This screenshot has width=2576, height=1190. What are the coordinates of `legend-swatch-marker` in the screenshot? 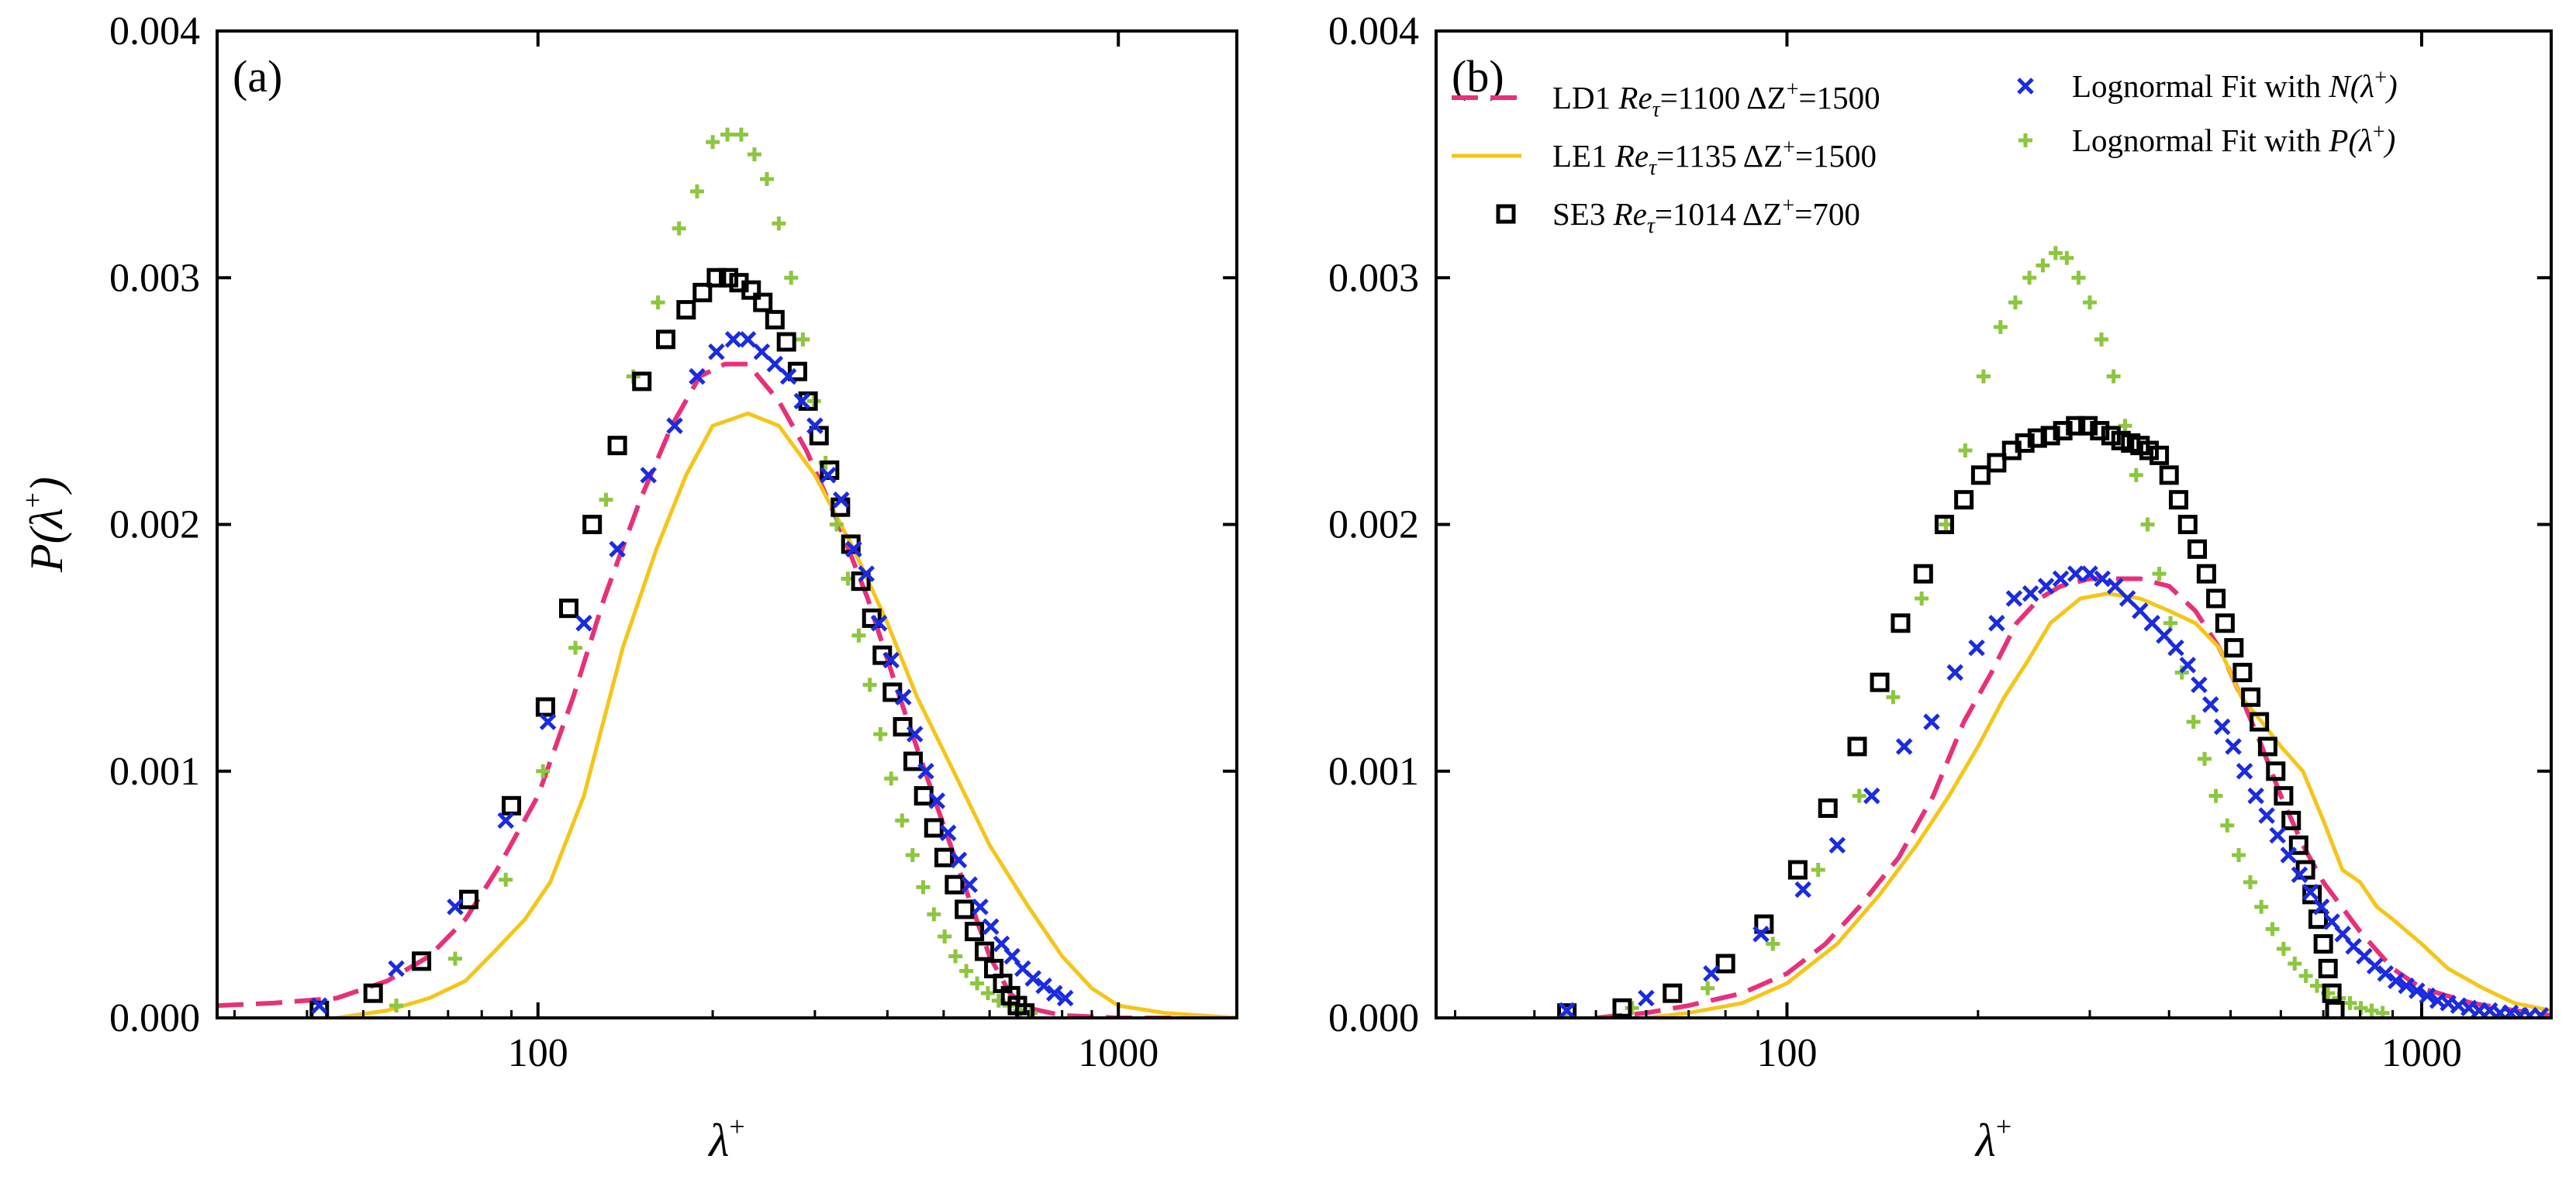 It's located at (2026, 86).